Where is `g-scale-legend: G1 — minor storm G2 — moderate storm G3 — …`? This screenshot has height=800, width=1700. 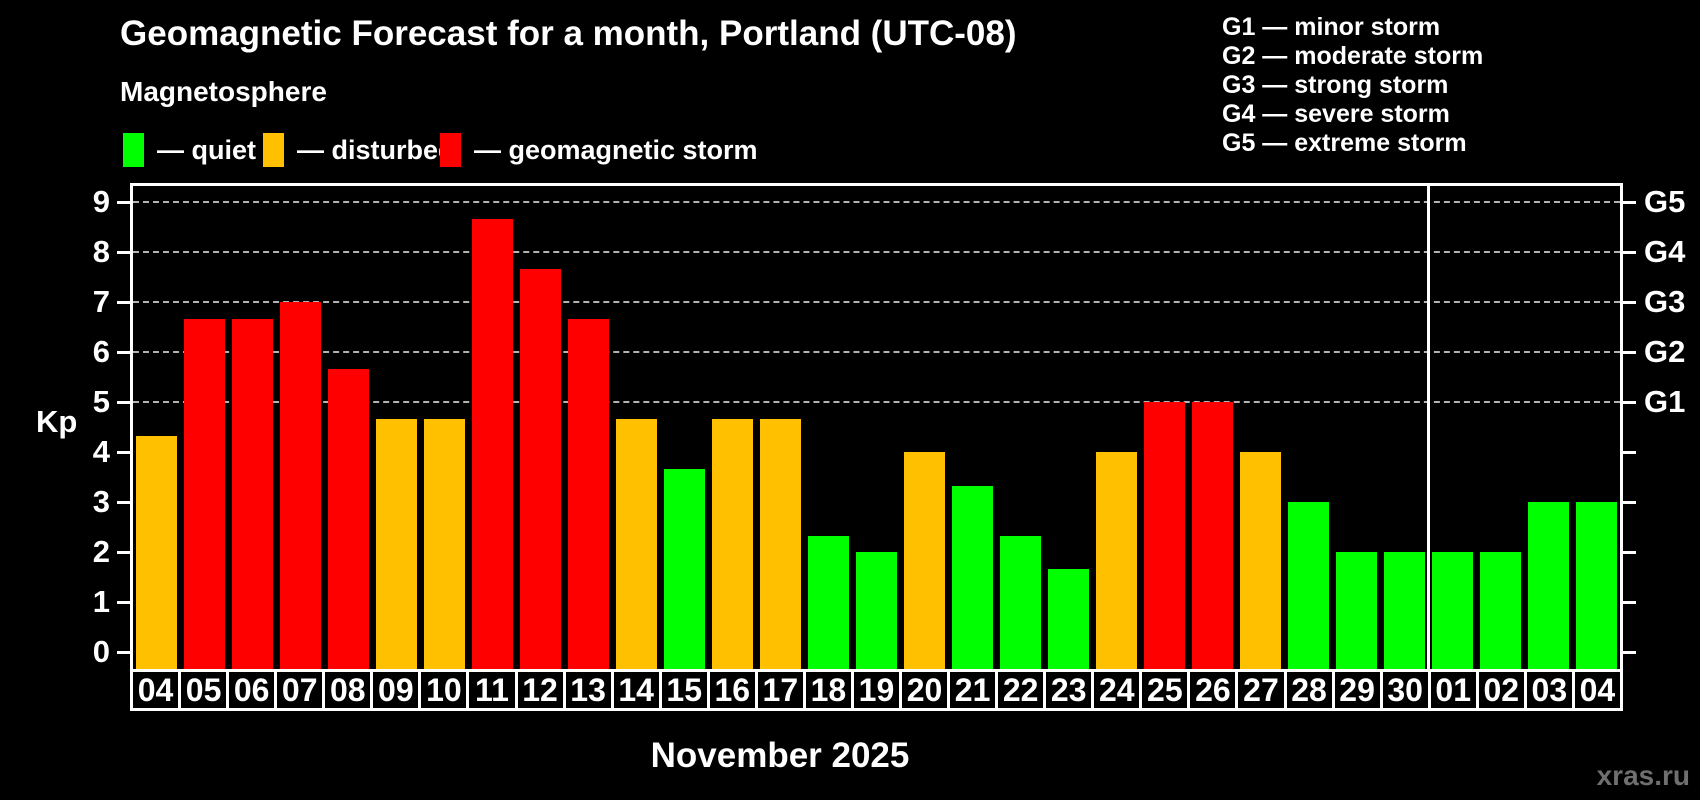
g-scale-legend: G1 — minor storm G2 — moderate storm G3 — … is located at coordinates (1352, 85).